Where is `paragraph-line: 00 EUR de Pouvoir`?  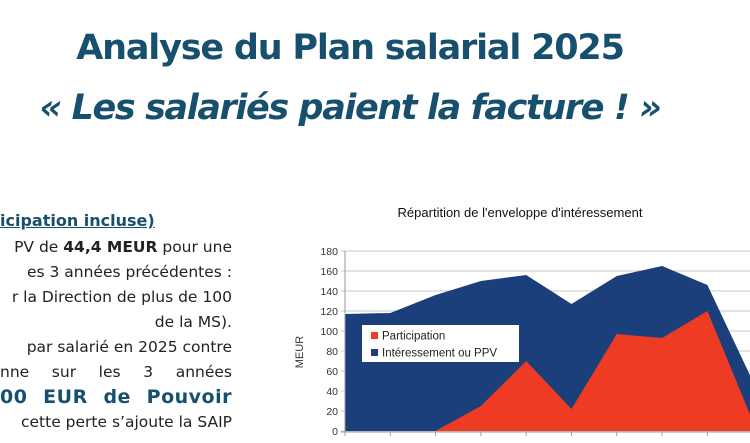
paragraph-line: 00 EUR de Pouvoir is located at coordinates (116, 397).